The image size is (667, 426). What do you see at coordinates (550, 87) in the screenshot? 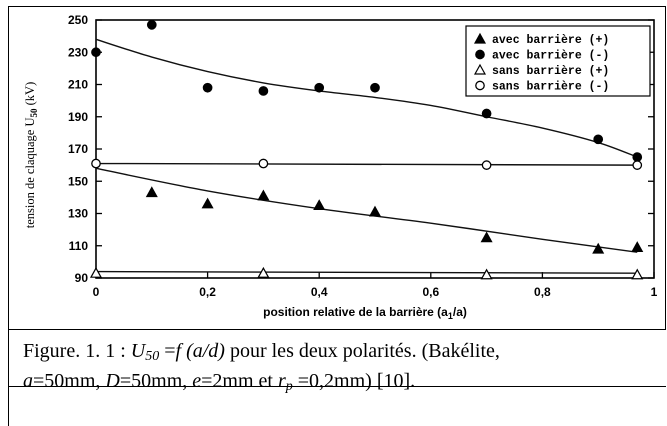
I see `legend-label-4: sans barrière (-)` at bounding box center [550, 87].